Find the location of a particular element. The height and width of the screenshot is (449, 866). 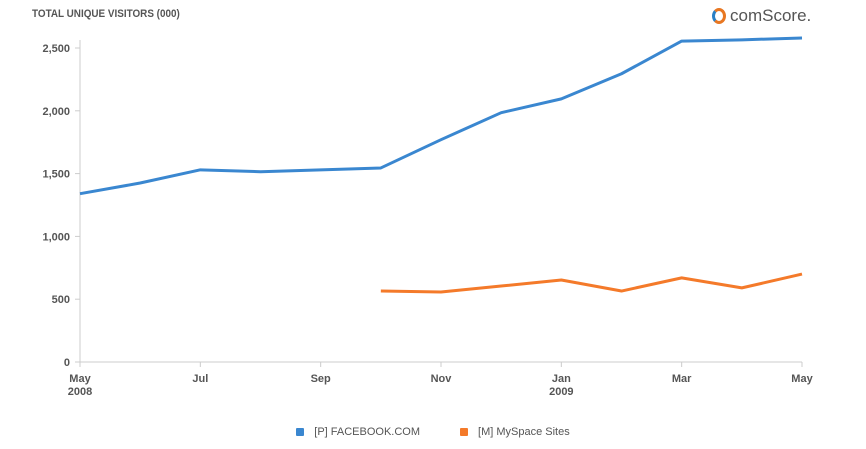

x-tick-label: Jan is located at coordinates (561, 379).